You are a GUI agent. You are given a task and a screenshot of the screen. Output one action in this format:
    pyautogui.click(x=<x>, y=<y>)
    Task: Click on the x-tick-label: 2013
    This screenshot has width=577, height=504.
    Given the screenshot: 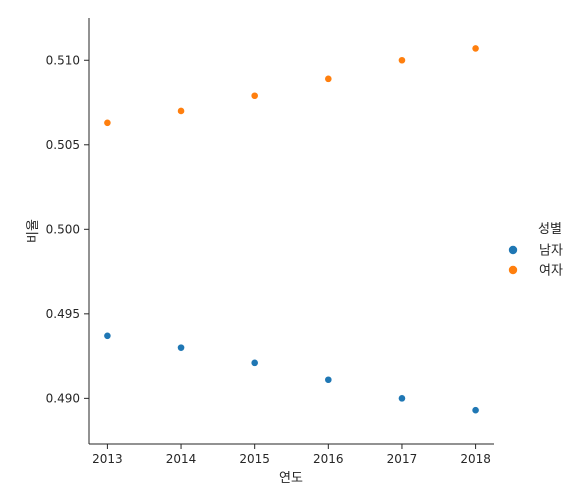 What is the action you would take?
    pyautogui.click(x=107, y=459)
    